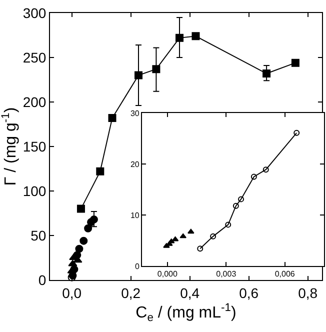 Image resolution: width=326 pixels, height=332 pixels. I want to click on x-tick-label: 0,2, so click(131, 292).